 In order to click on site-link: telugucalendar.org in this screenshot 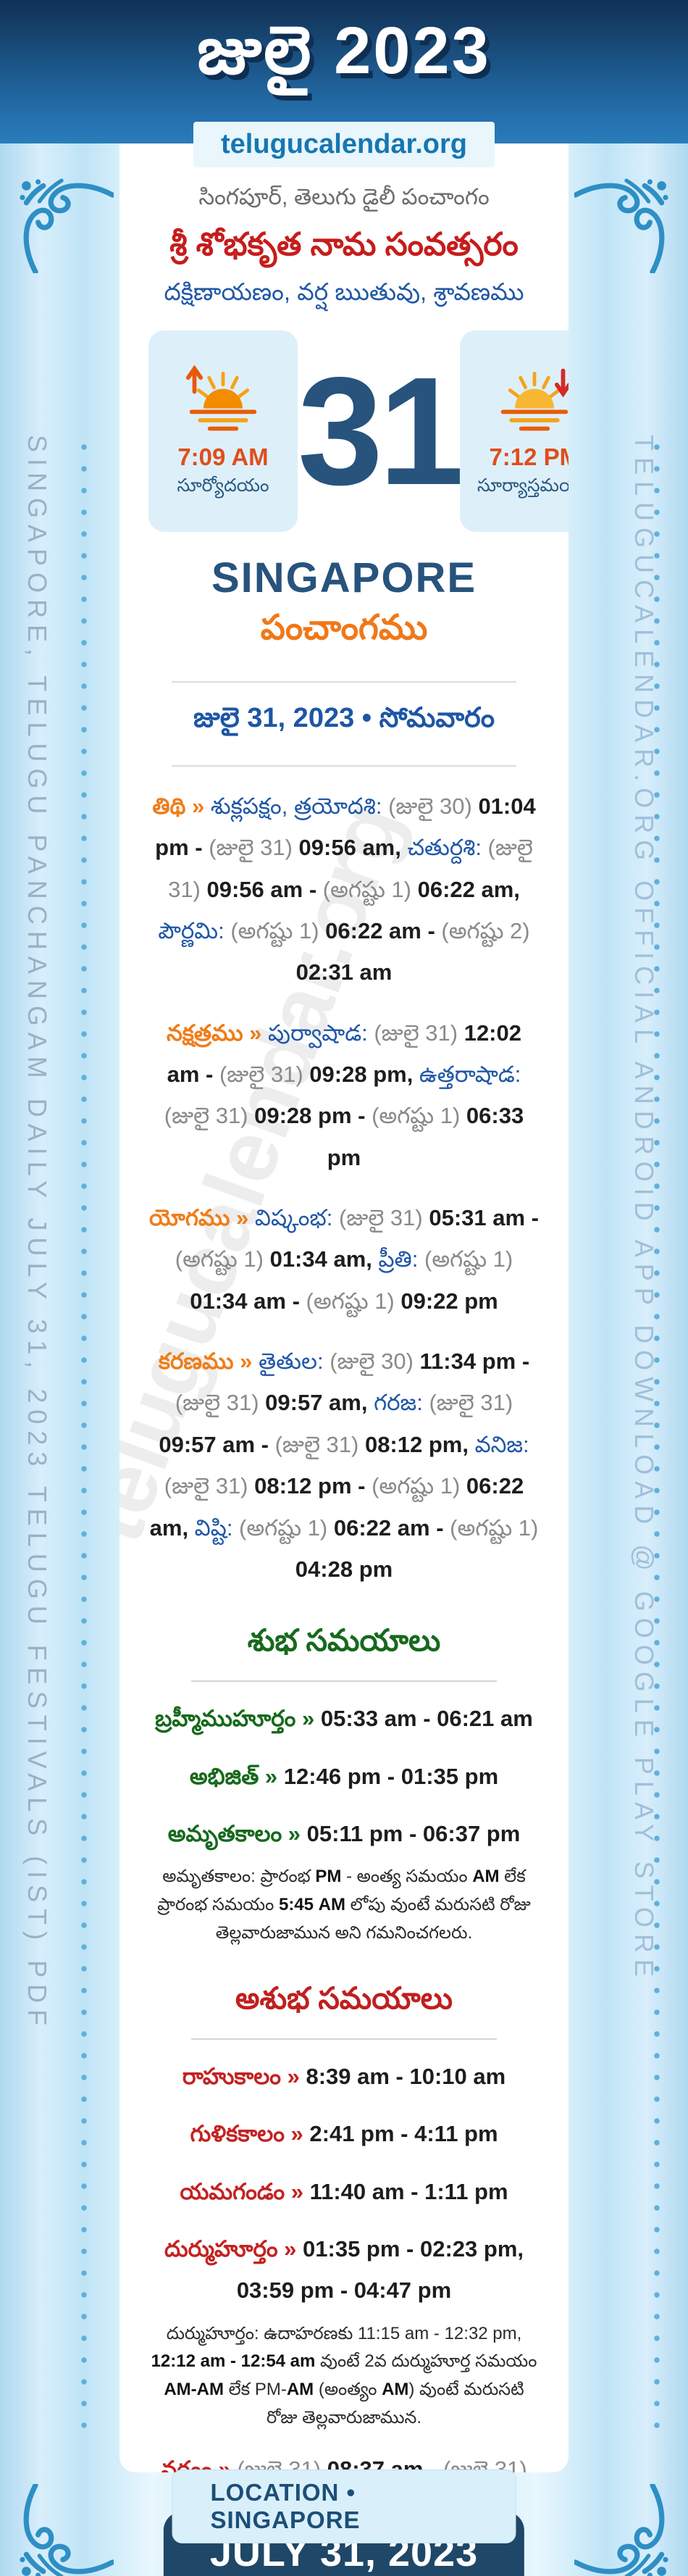, I will do `click(344, 144)`.